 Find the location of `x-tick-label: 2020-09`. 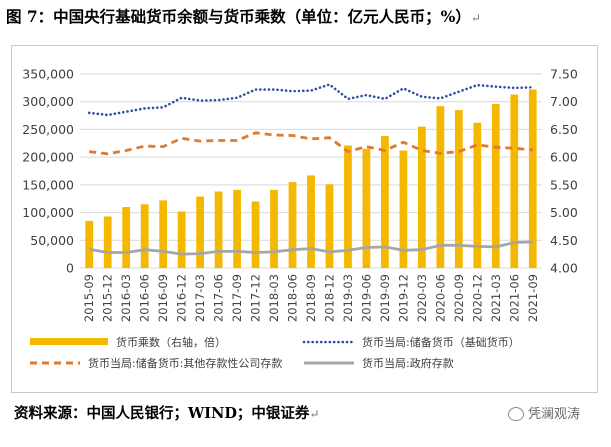

x-tick-label: 2020-09 is located at coordinates (459, 298).